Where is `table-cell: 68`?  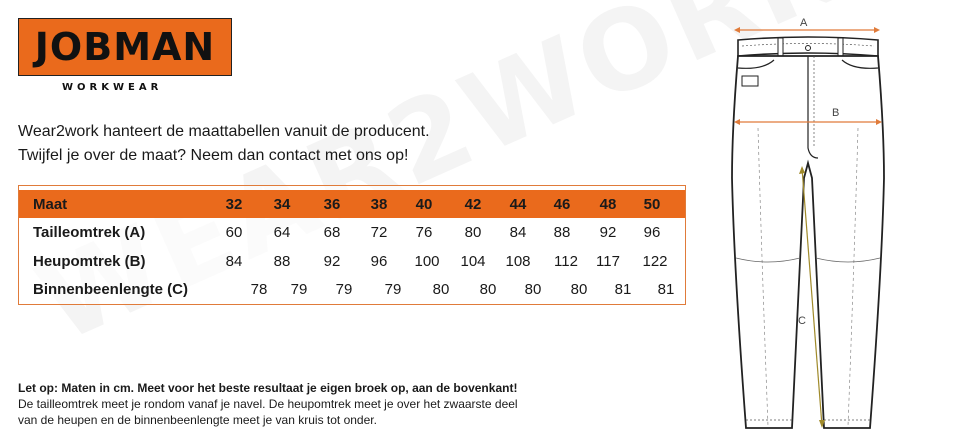 table-cell: 68 is located at coordinates (332, 232).